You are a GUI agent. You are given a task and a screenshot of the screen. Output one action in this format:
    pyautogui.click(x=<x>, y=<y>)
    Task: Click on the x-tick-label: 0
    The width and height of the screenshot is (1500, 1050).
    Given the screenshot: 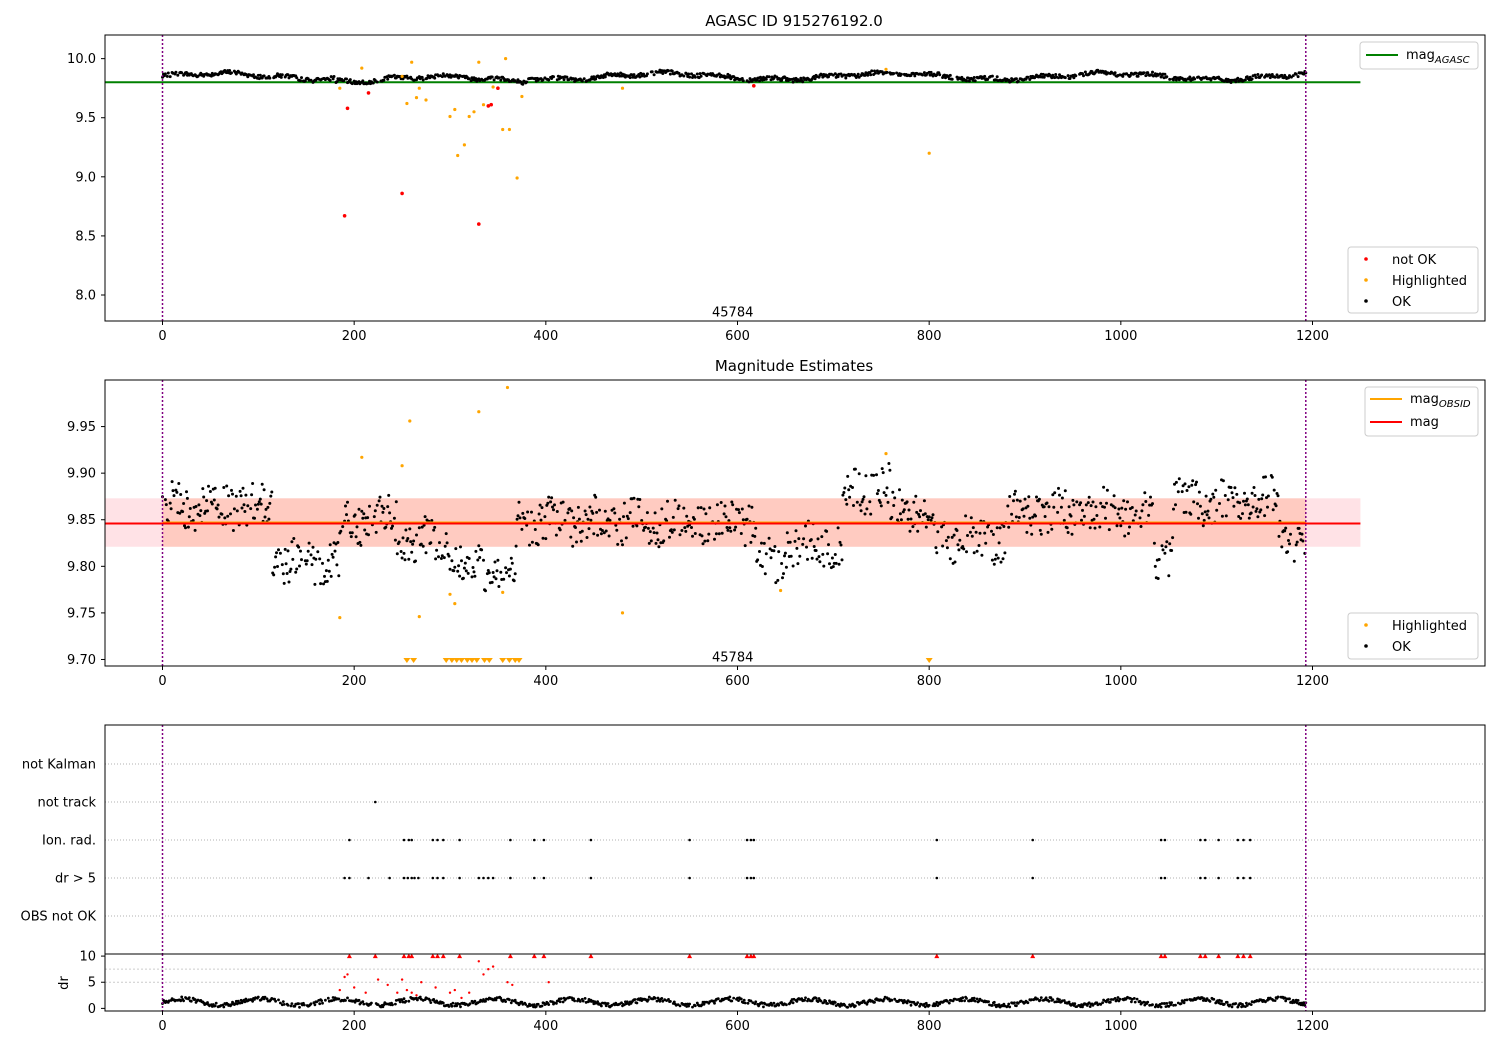 What is the action you would take?
    pyautogui.click(x=162, y=1026)
    